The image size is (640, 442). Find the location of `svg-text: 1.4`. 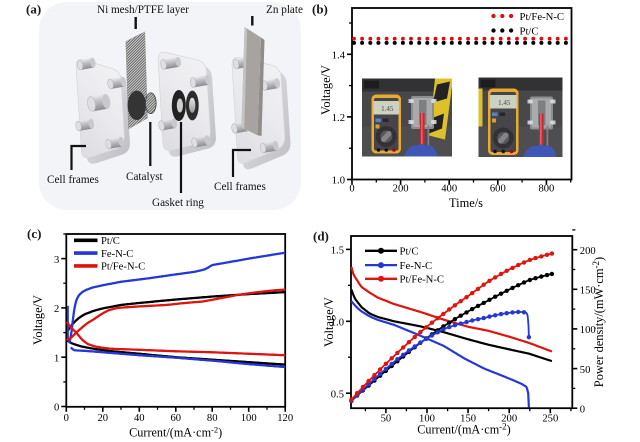

svg-text: 1.4 is located at coordinates (339, 55).